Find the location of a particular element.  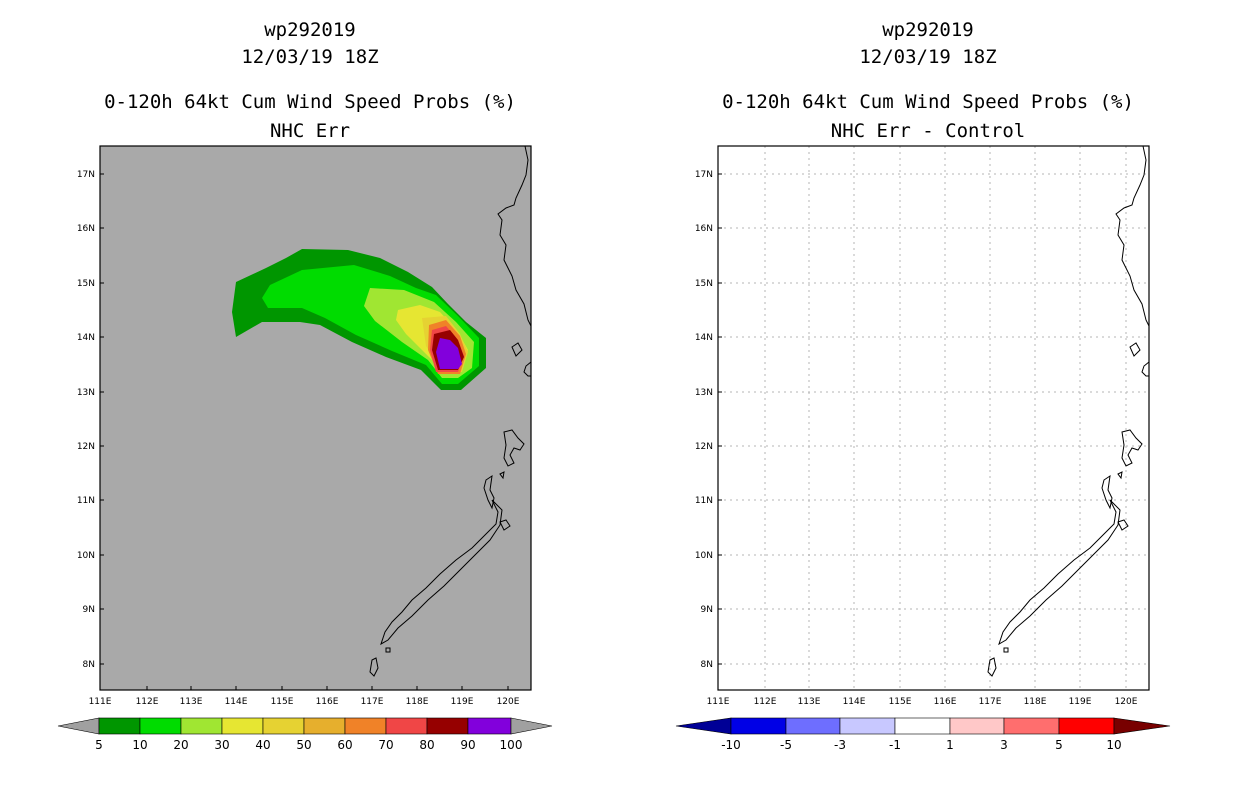

left-lat-label: 12N is located at coordinates (86, 447).